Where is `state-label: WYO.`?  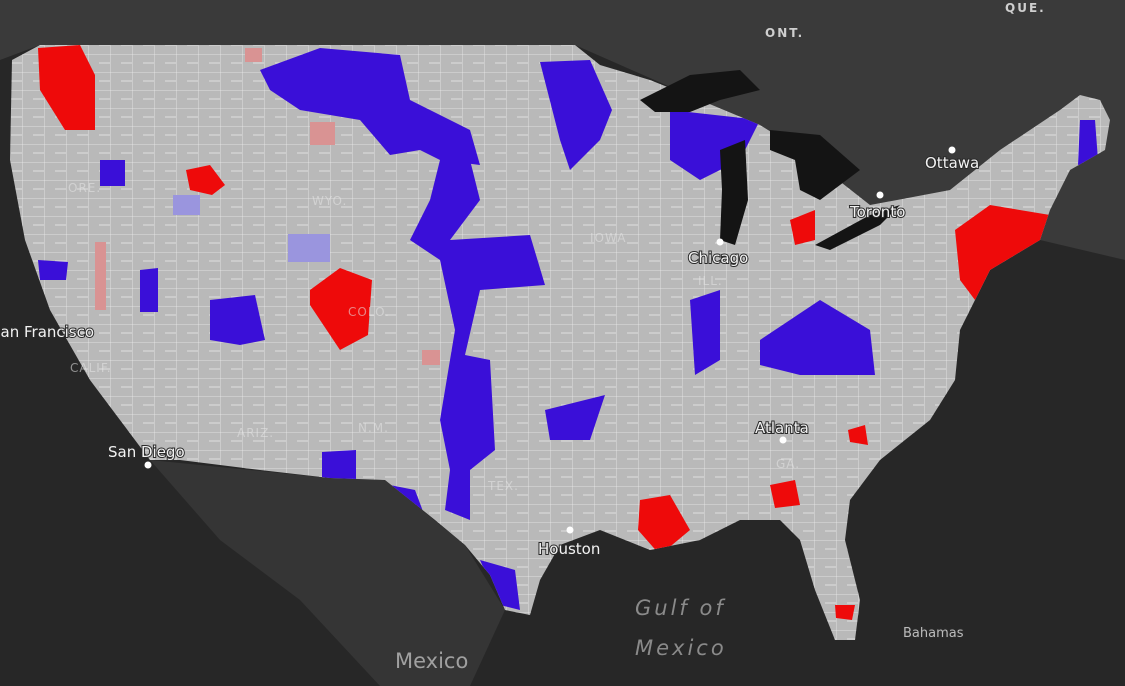 state-label: WYO. is located at coordinates (329, 201).